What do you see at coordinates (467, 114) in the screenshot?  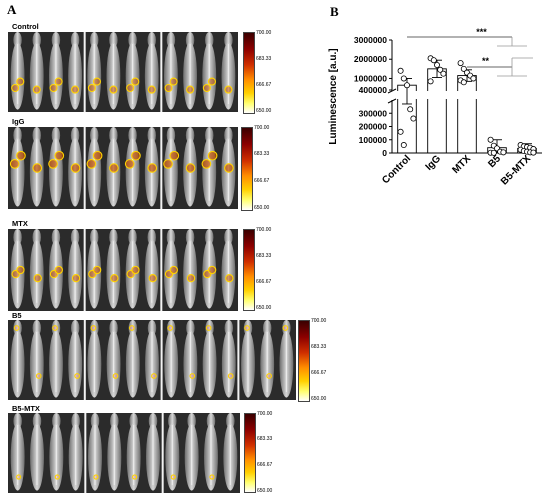 I see `bar-mtx` at bounding box center [467, 114].